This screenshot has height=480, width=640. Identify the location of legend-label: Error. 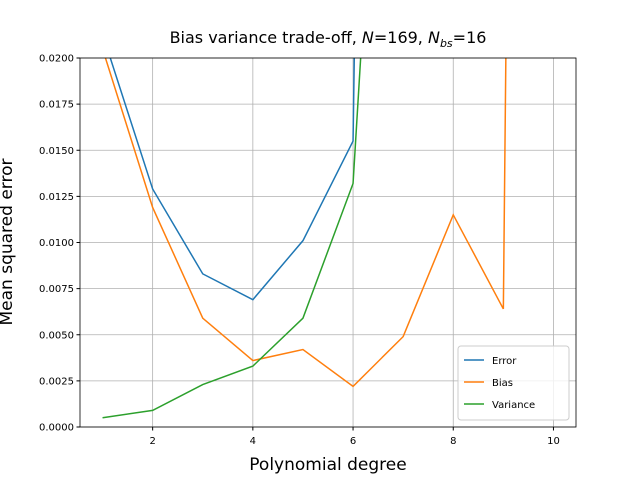
(504, 361).